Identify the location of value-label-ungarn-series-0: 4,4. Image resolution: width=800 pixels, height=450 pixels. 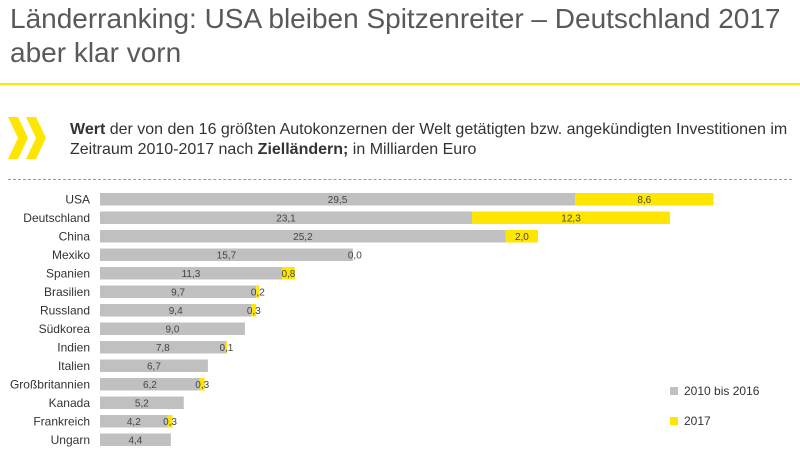
(135, 440).